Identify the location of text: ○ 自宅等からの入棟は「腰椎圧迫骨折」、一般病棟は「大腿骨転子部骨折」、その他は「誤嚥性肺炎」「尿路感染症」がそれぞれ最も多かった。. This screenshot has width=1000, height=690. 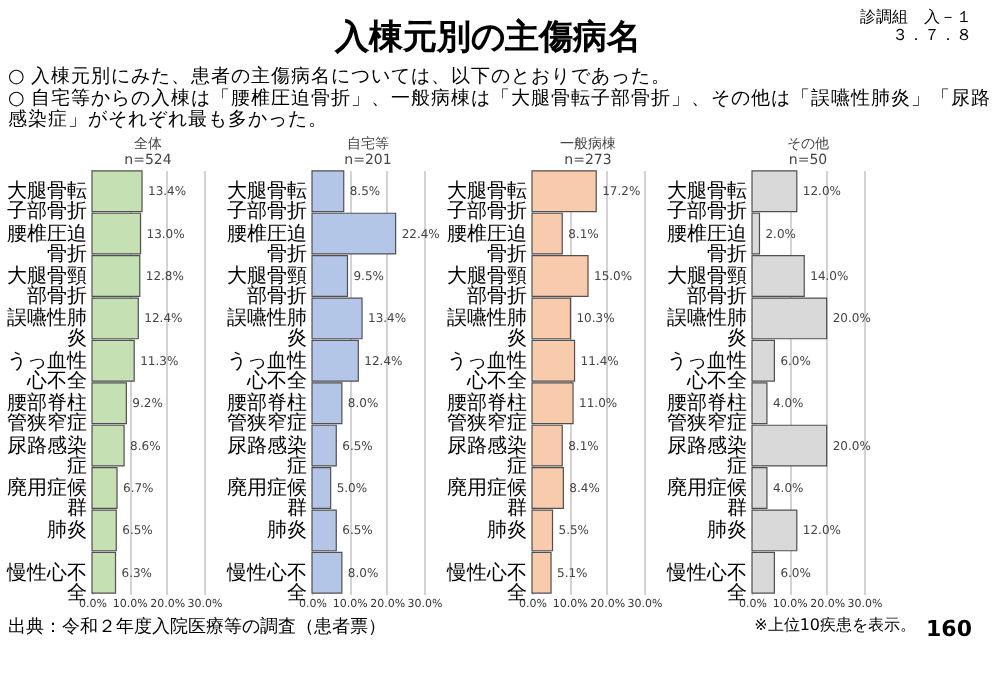
(499, 108).